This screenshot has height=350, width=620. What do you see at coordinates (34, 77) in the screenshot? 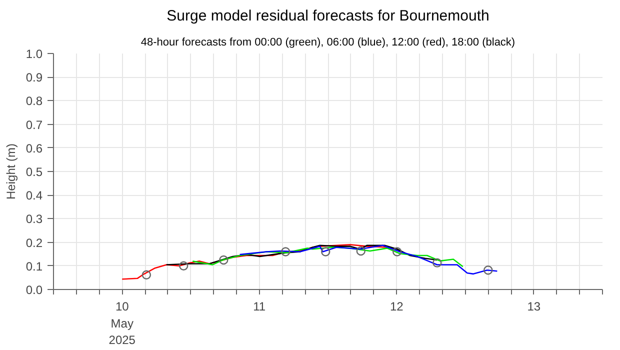
I see `y-tick-label: 0.9` at bounding box center [34, 77].